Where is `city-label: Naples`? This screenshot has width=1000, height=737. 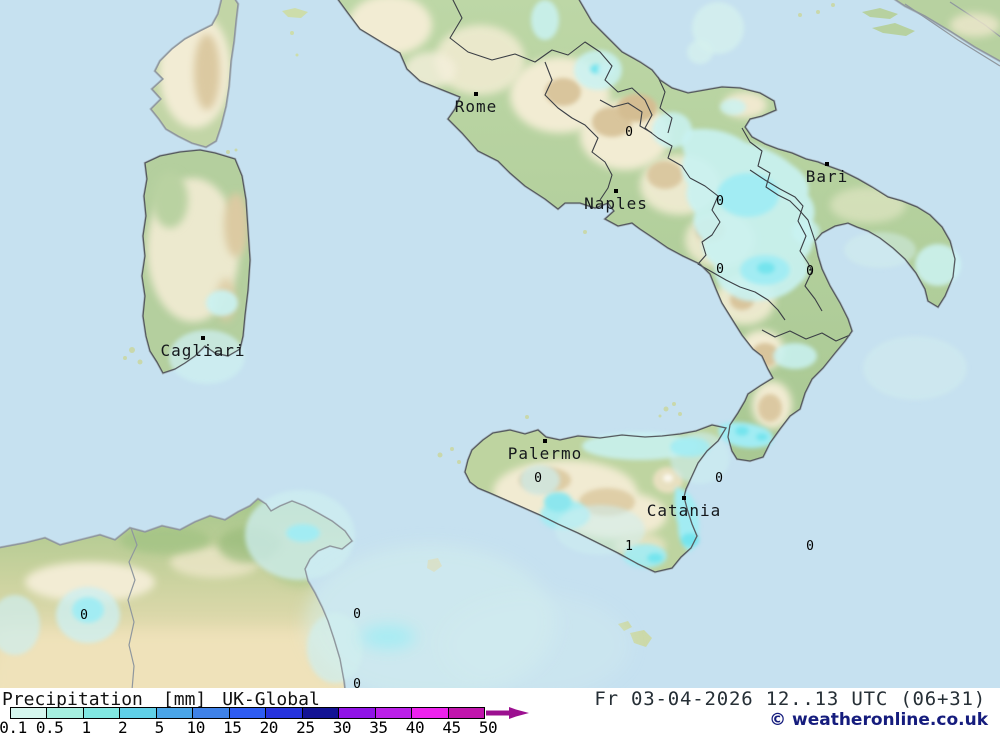
city-label: Naples is located at coordinates (616, 203).